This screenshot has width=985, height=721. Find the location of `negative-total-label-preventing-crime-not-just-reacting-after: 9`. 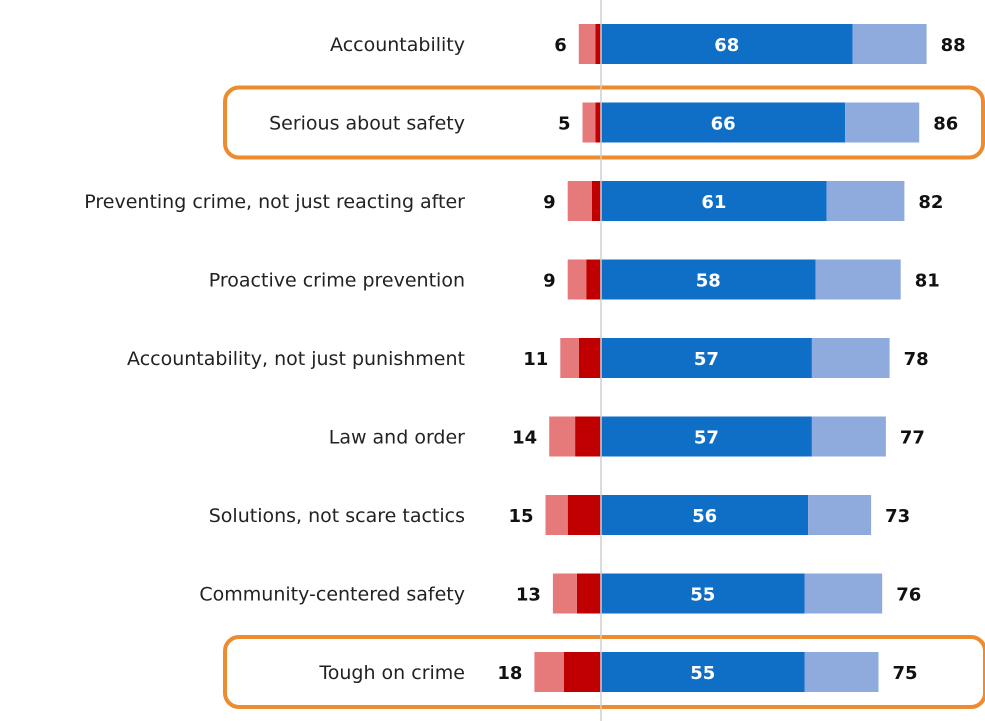

negative-total-label-preventing-crime-not-just-reacting-after: 9 is located at coordinates (549, 202).